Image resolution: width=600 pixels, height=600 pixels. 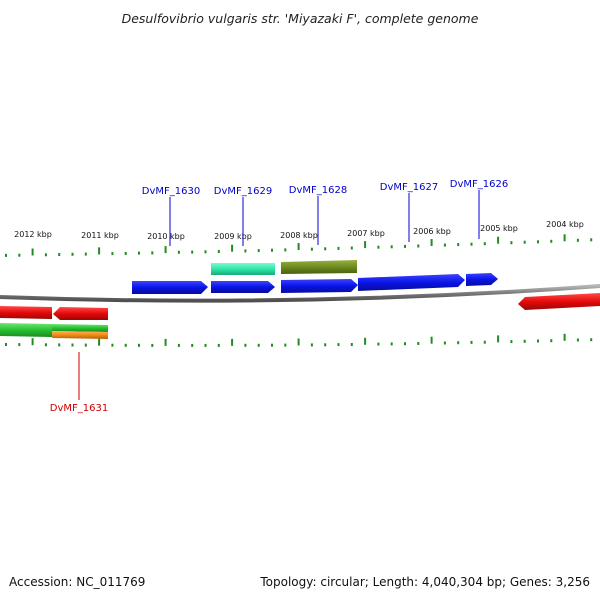 I want to click on kbp-label-2006: 2006 kbp, so click(x=432, y=231).